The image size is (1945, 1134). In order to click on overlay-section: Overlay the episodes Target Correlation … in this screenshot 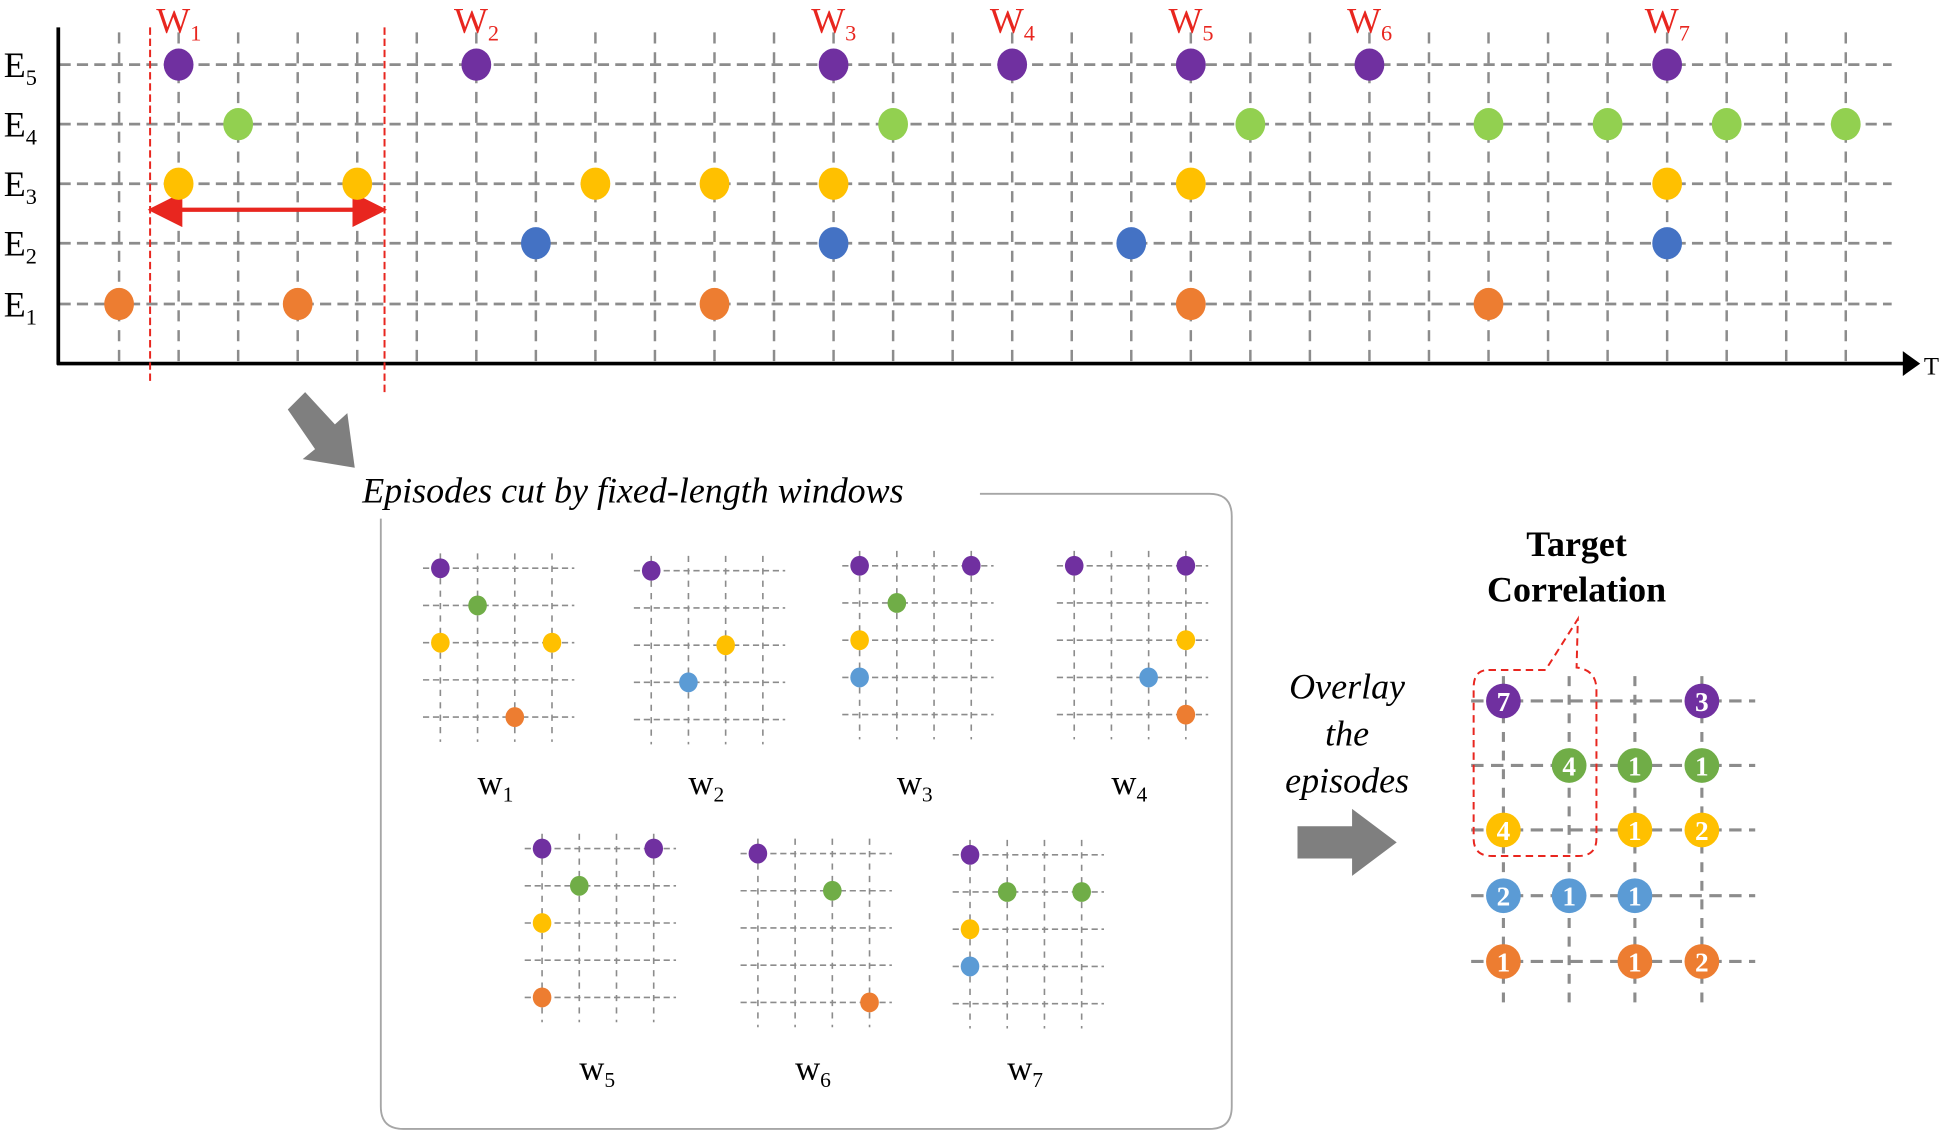, I will do `click(1520, 766)`.